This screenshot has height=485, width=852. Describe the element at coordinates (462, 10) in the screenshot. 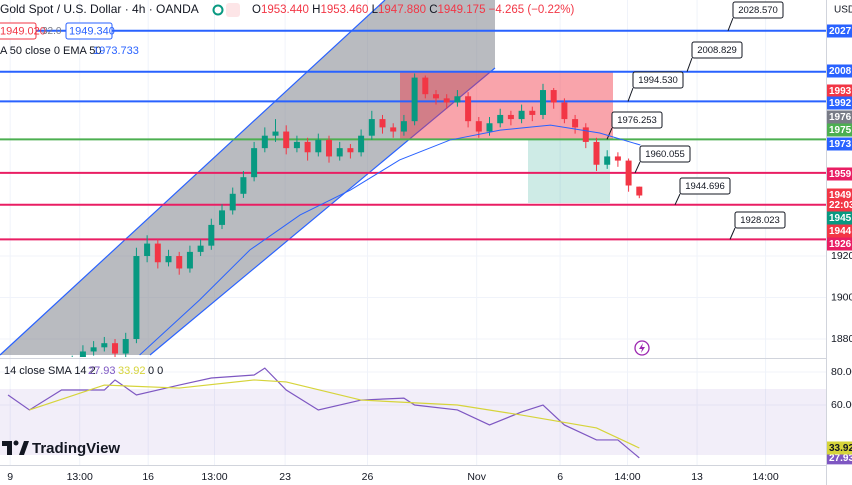

I see `ohlc-value: 1949.175` at that location.